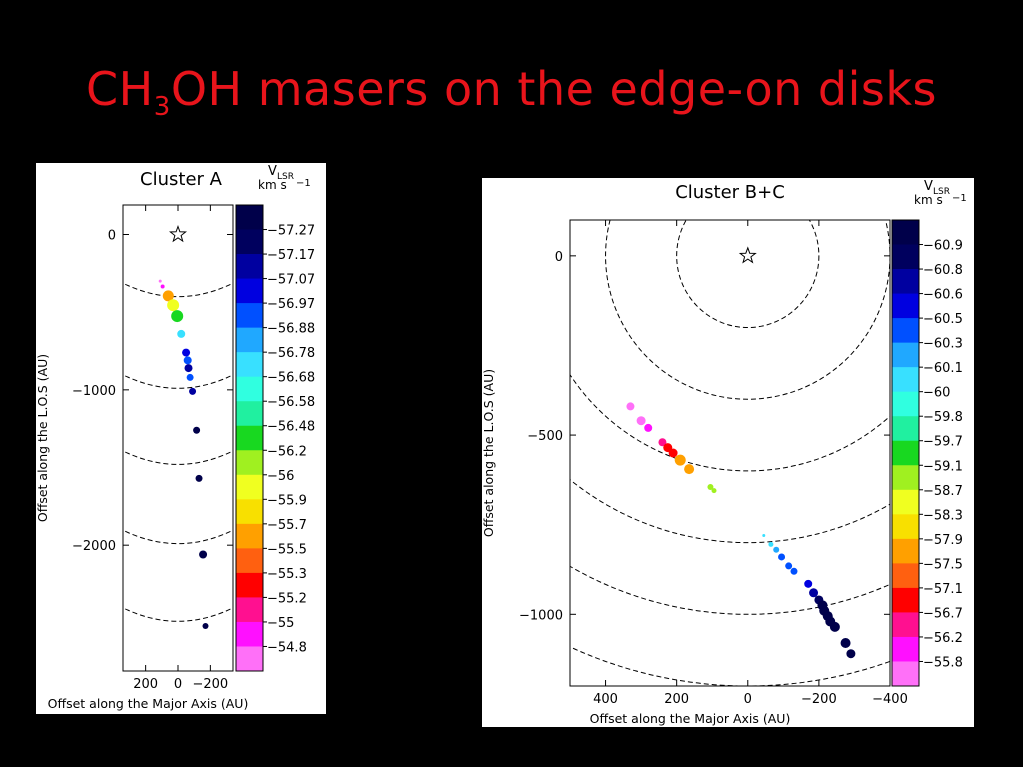 This screenshot has height=767, width=1023. I want to click on y-tick-label: 0, so click(559, 257).